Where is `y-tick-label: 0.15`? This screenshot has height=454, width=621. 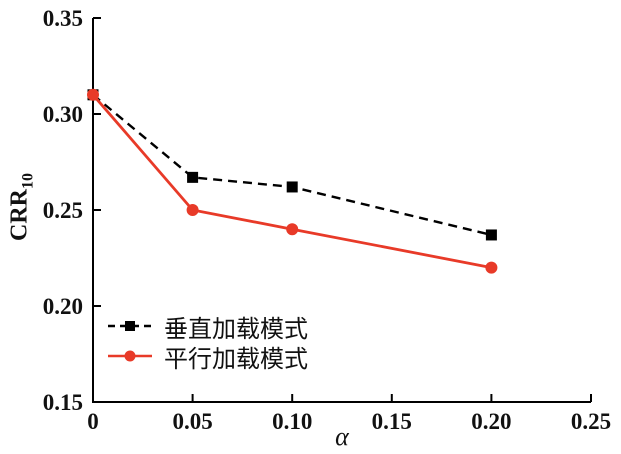
y-tick-label: 0.15 is located at coordinates (63, 402).